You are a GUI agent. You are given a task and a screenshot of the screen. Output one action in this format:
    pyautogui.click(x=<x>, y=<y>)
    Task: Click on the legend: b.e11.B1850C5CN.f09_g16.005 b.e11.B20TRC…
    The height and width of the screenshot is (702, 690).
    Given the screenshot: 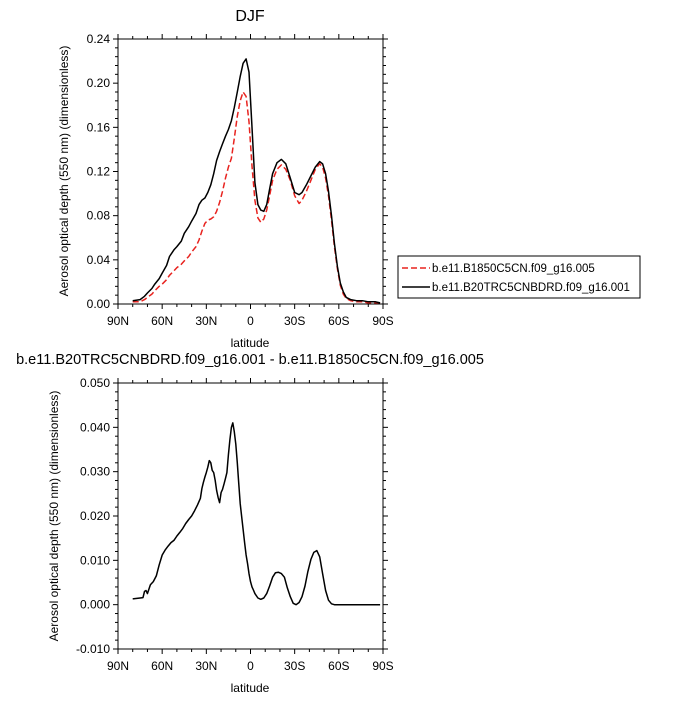 What is the action you would take?
    pyautogui.click(x=519, y=277)
    